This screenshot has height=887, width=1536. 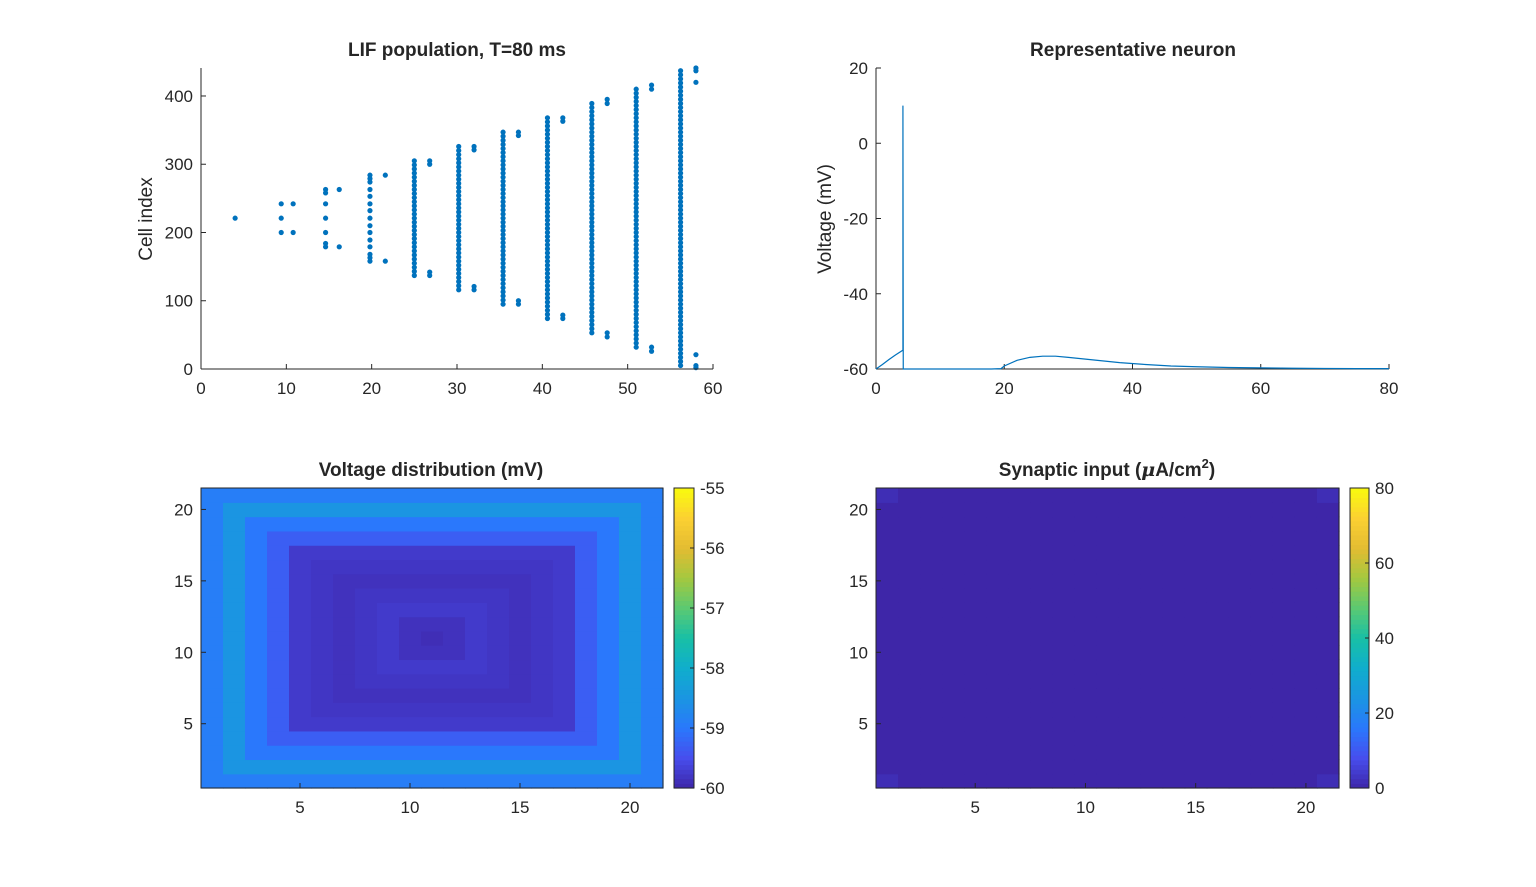 What do you see at coordinates (858, 509) in the screenshot?
I see `synaptic-y-tick: 20` at bounding box center [858, 509].